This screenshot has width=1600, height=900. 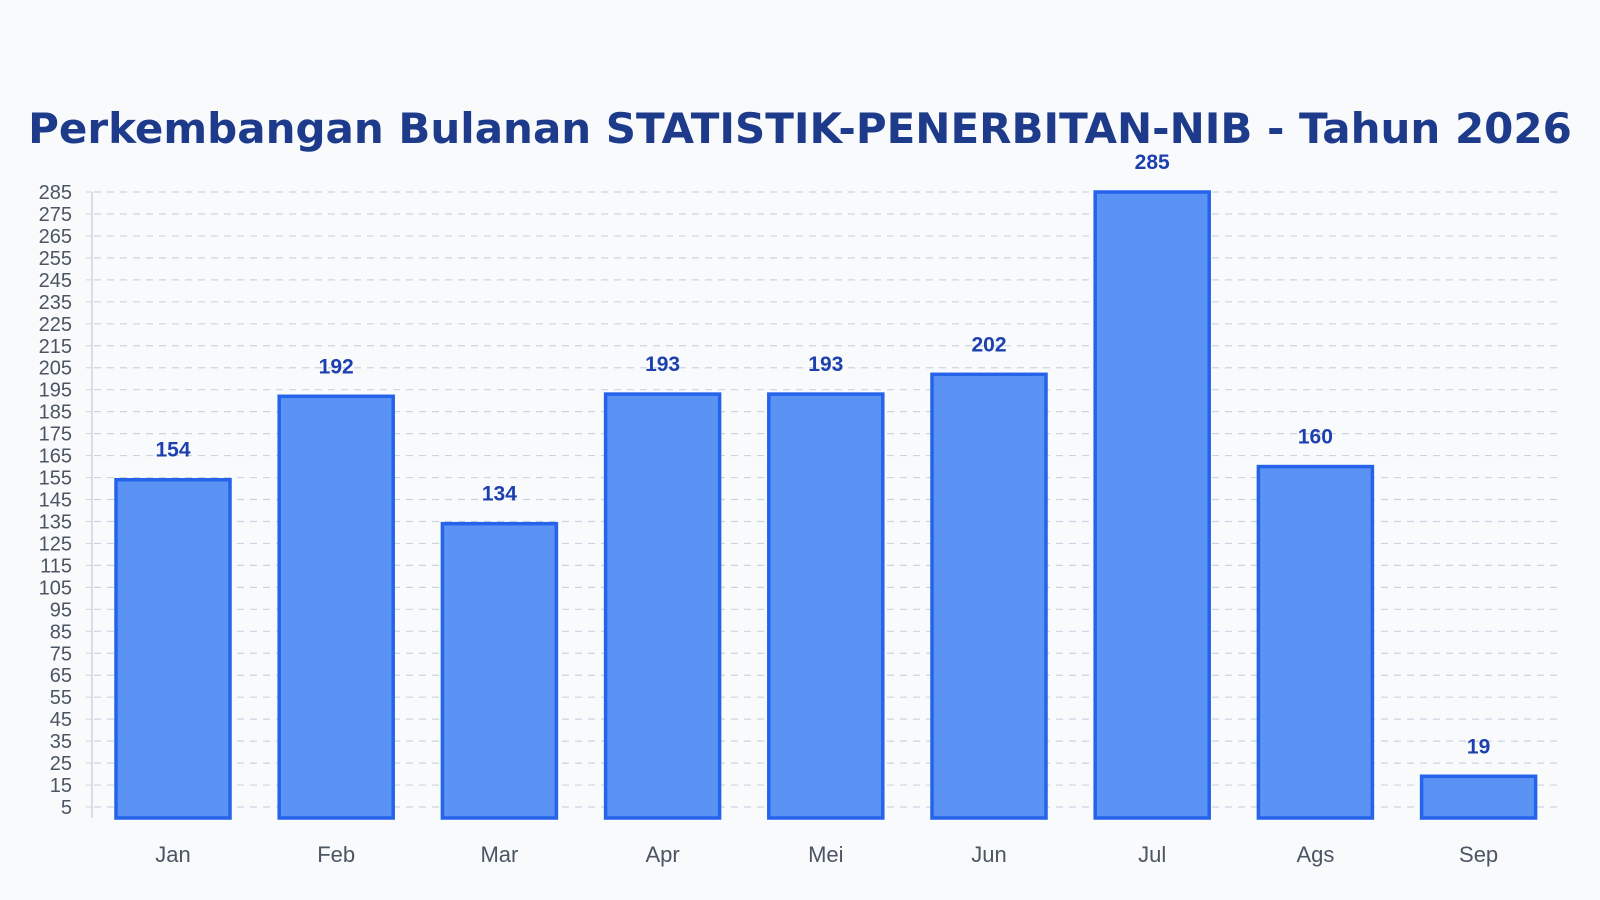 I want to click on y-tick-label: 145, so click(x=55, y=501).